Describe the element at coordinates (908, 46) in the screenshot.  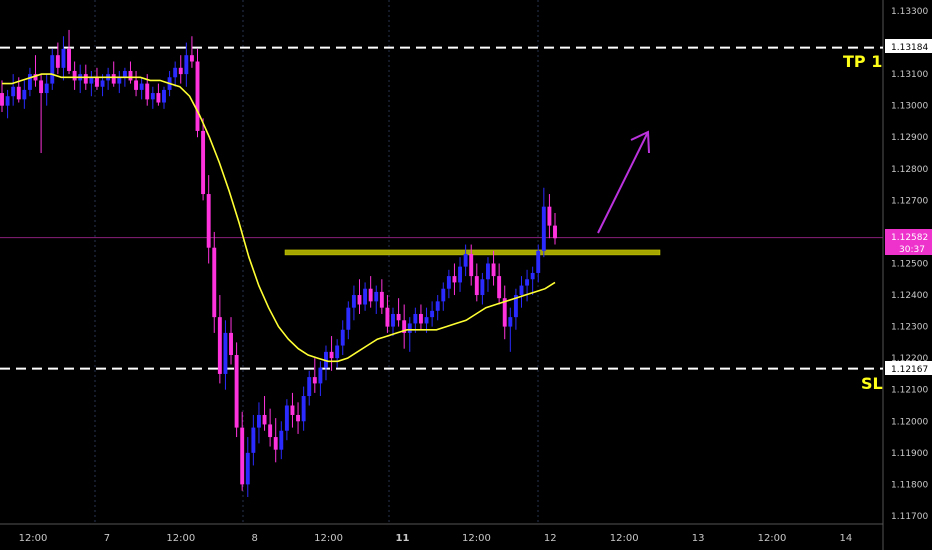
I see `tp1-price-badge: 1.13184` at that location.